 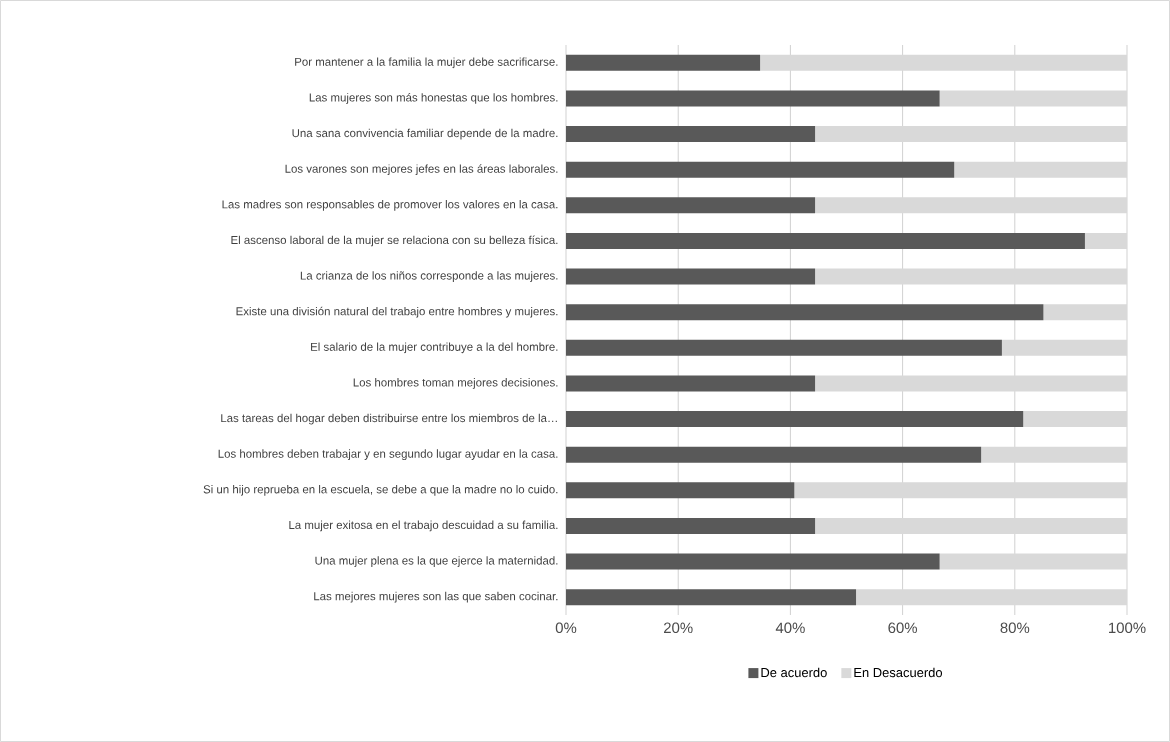 I want to click on y-tick-label: Una mujer plena es la que ejerce la maternidad., so click(x=436, y=561).